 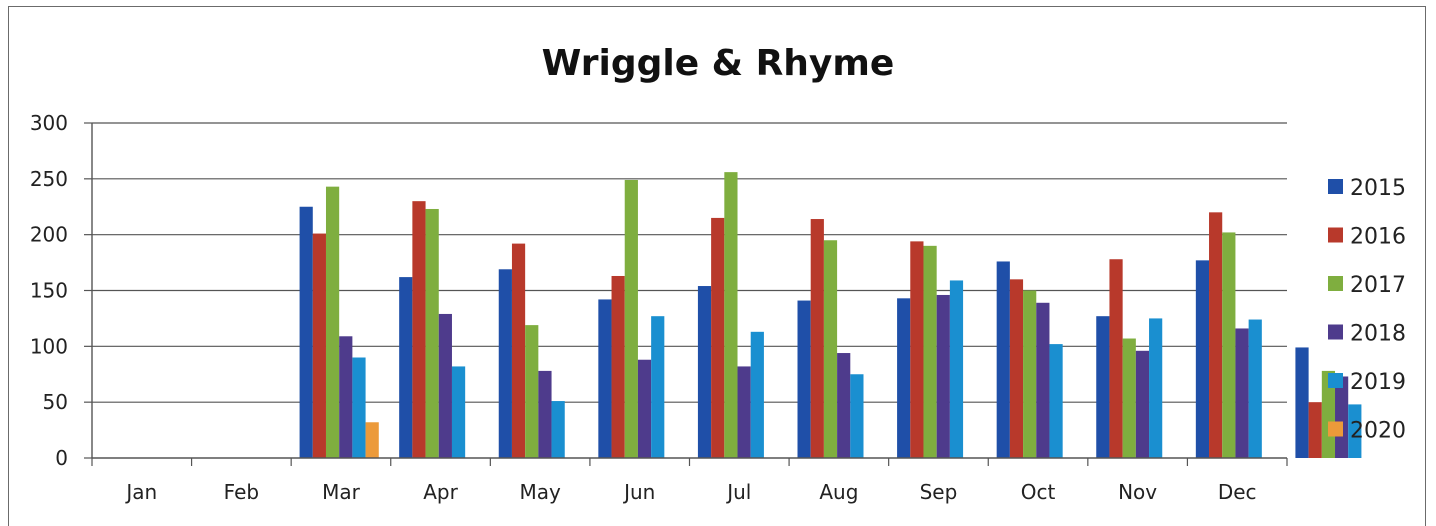 What do you see at coordinates (359, 407) in the screenshot?
I see `bar-2019-feb` at bounding box center [359, 407].